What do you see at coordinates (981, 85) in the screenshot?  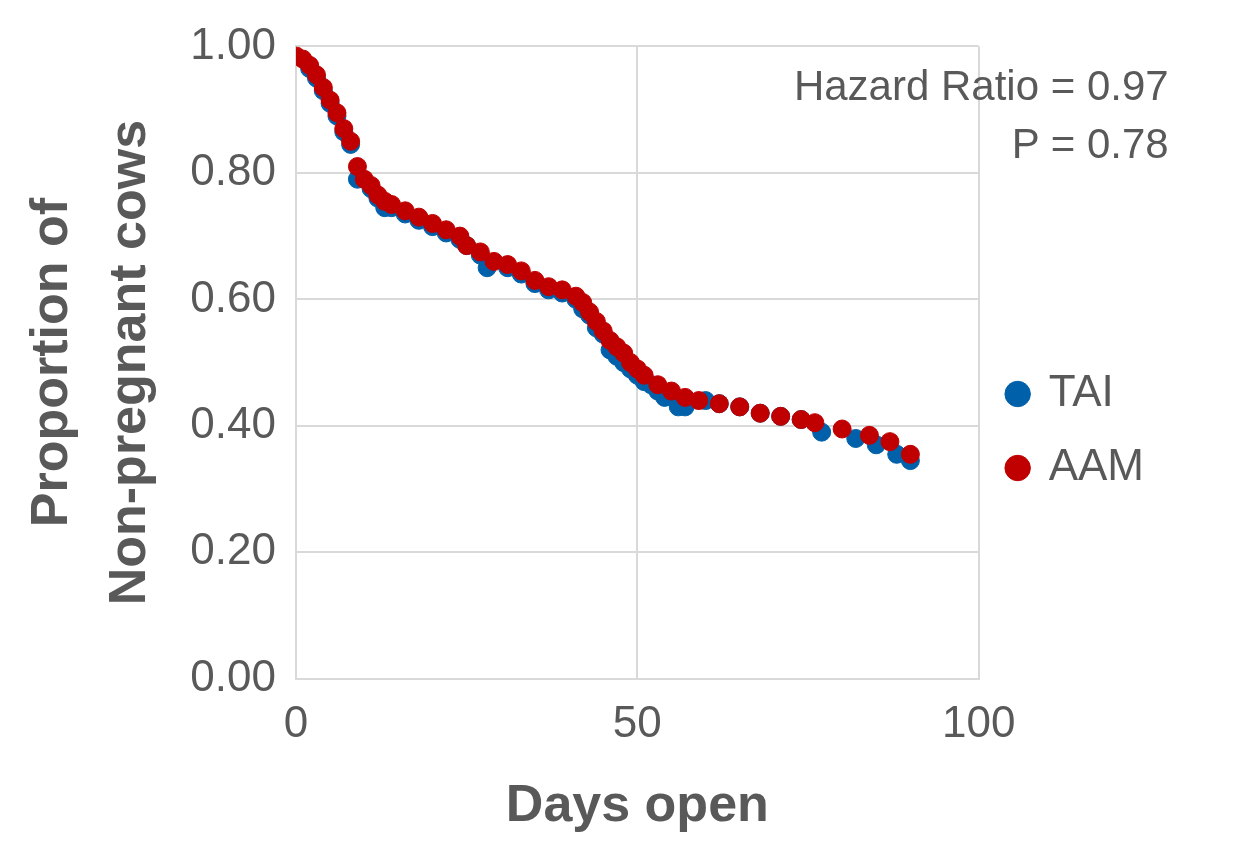 I see `annotation: Hazard Ratio = 0.97` at bounding box center [981, 85].